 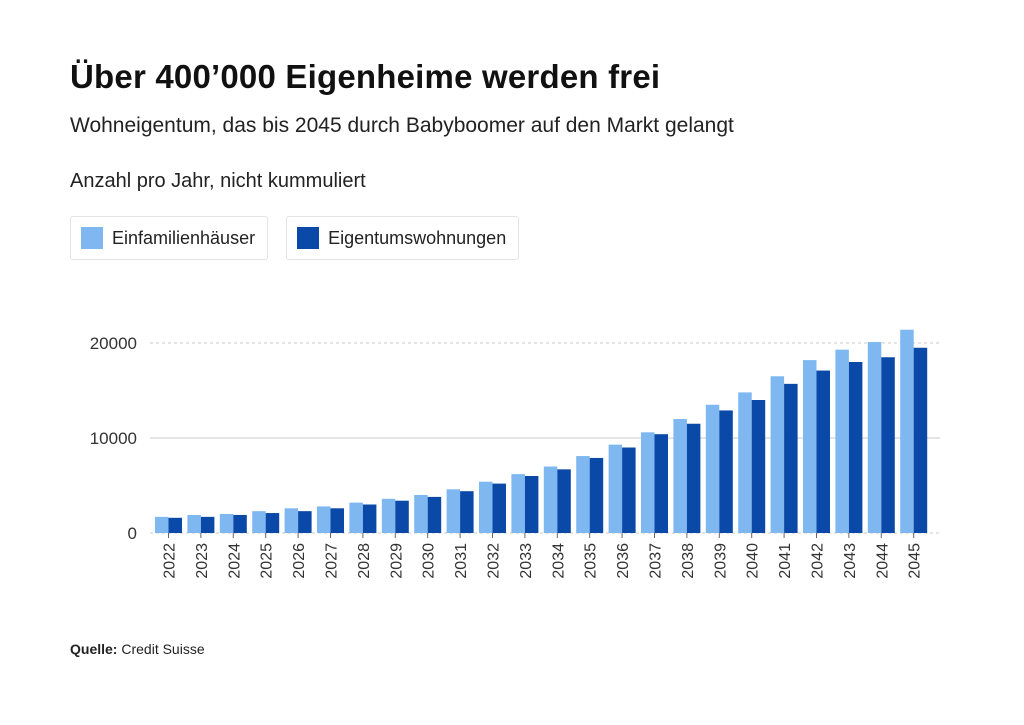 What do you see at coordinates (113, 343) in the screenshot?
I see `y-tick-label: 20000` at bounding box center [113, 343].